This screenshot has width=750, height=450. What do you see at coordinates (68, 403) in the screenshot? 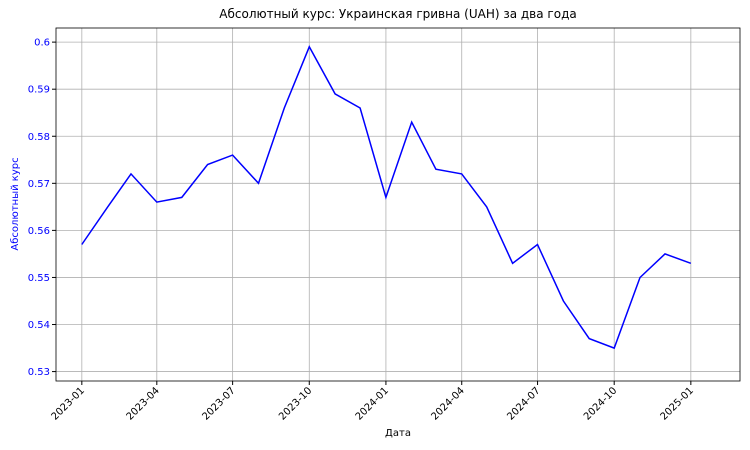
I see `x-tick-label: 2023-01` at bounding box center [68, 403].